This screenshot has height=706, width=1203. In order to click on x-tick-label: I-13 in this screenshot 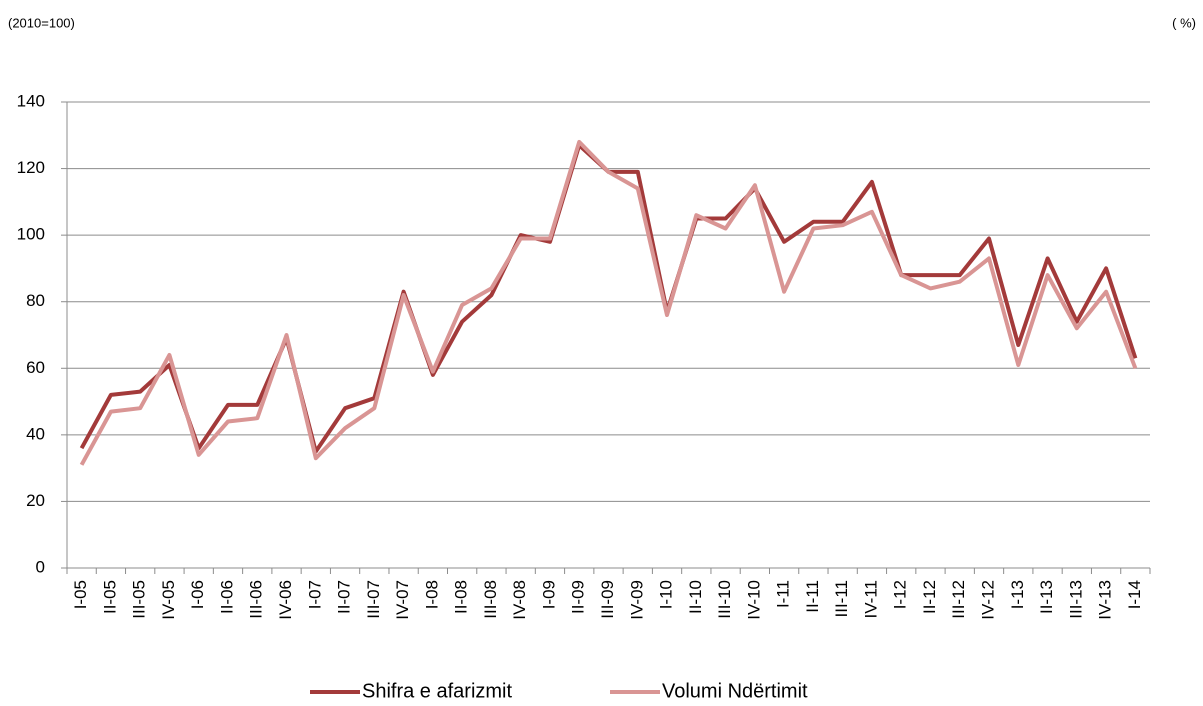, I will do `click(1017, 594)`.